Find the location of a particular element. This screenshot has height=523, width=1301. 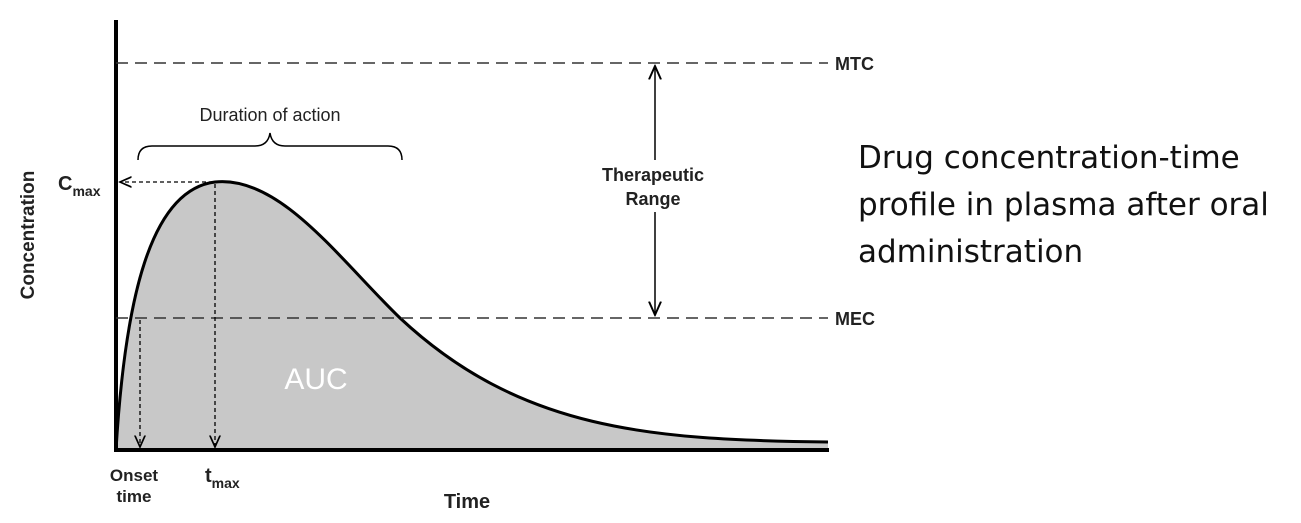

mtc-label: MTC is located at coordinates (854, 64).